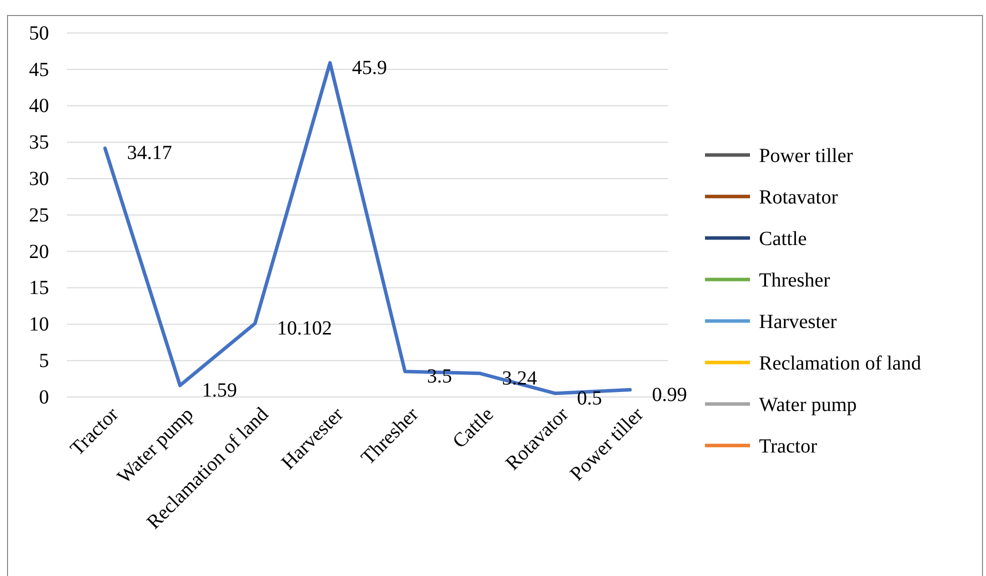  I want to click on data-label: 34.17, so click(149, 153).